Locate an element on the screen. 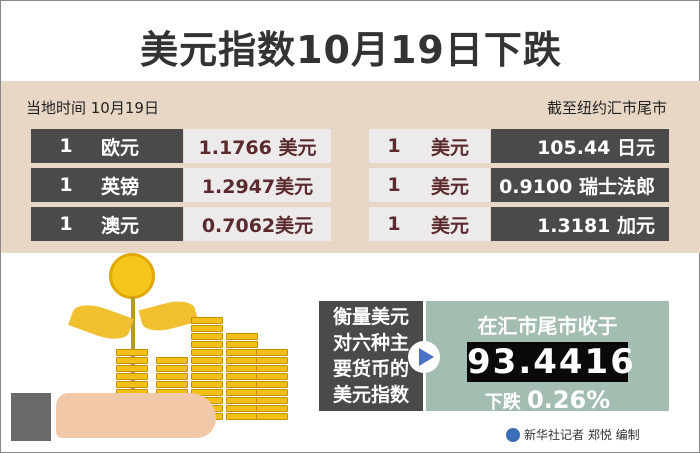 The image size is (700, 453). index-value: 93.4416 is located at coordinates (551, 362).